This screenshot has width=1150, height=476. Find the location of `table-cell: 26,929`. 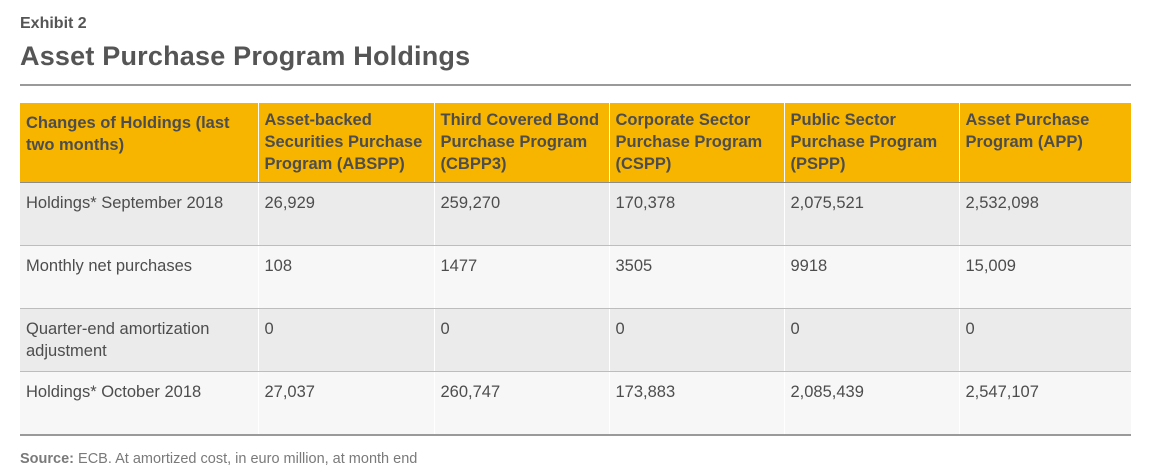

table-cell: 26,929 is located at coordinates (345, 214).